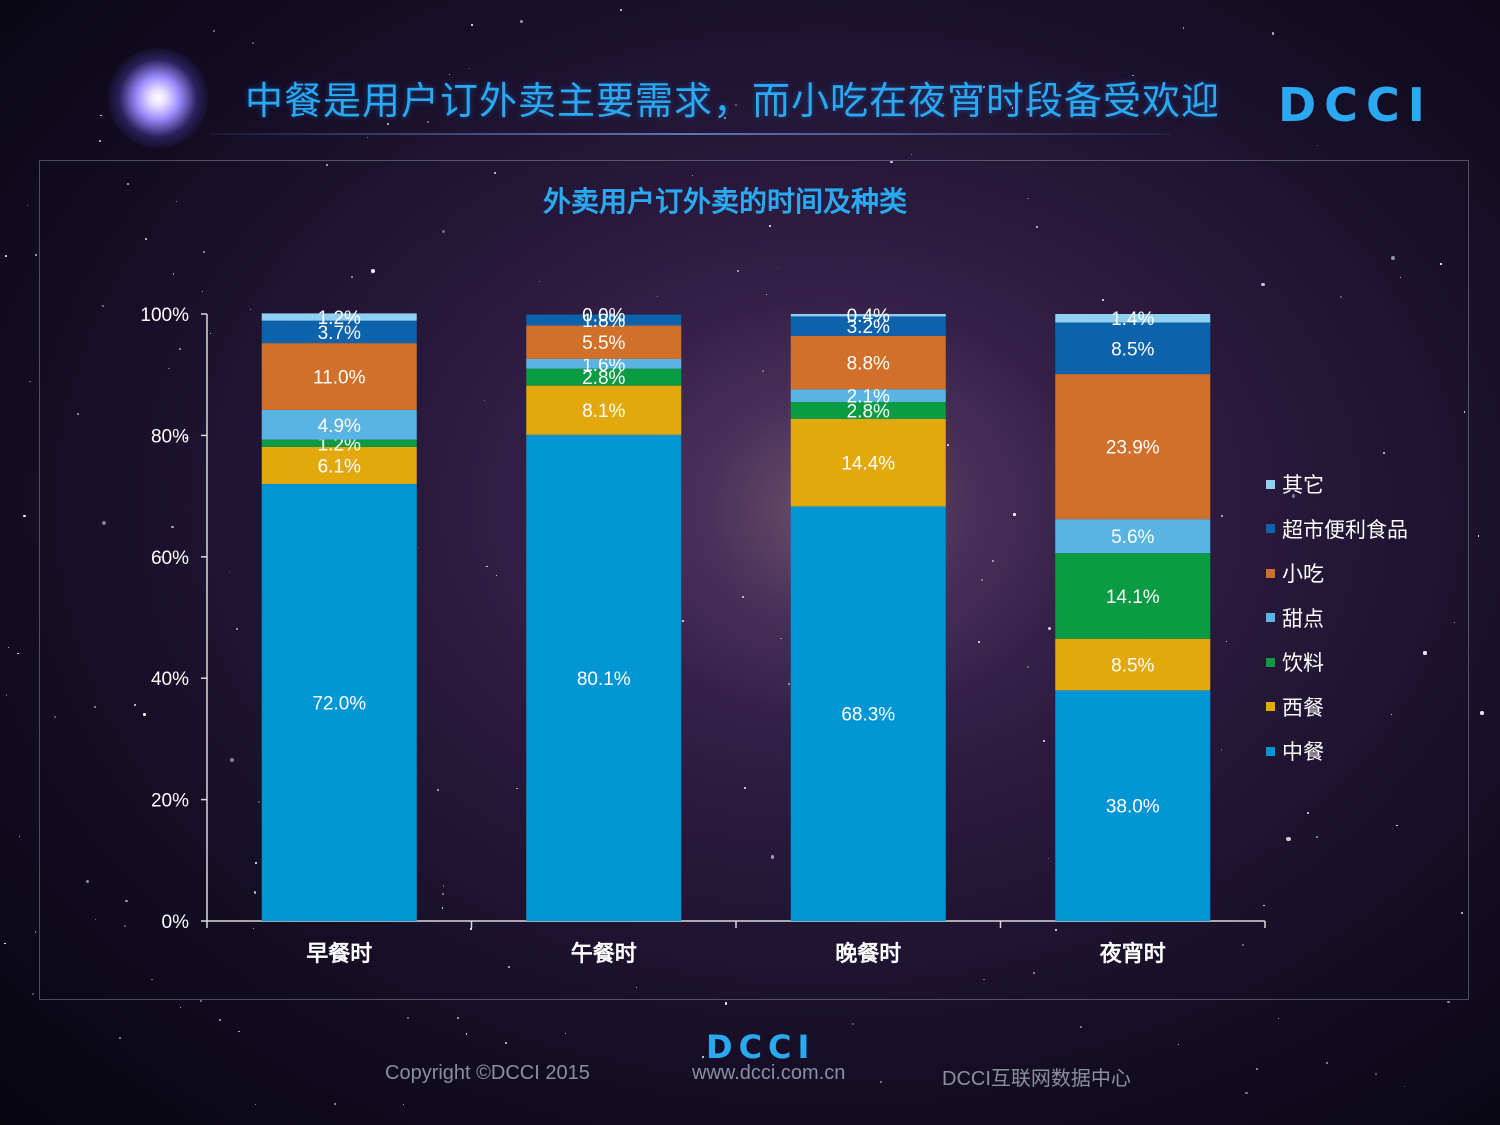 This screenshot has width=1500, height=1125. I want to click on chart-legend: 其它超市便利食品 小吃甜点饮料西餐中餐, so click(1337, 618).